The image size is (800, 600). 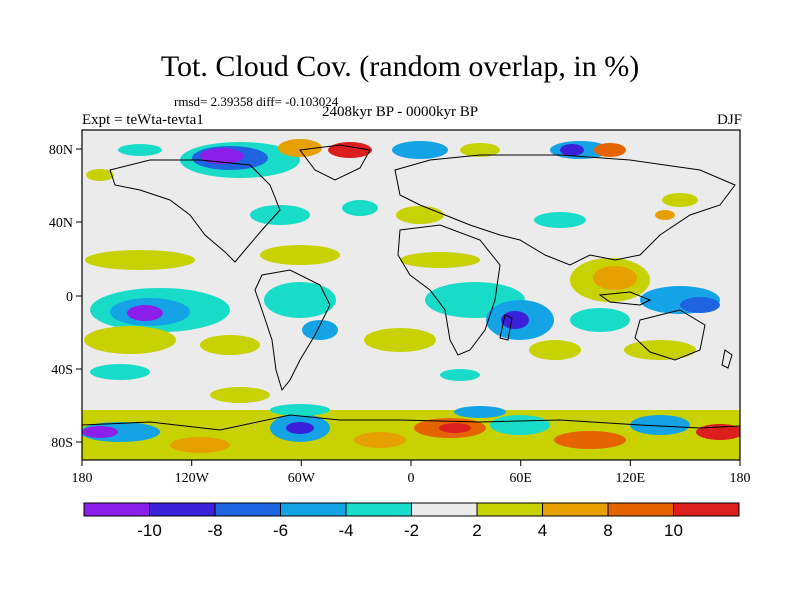 I want to click on season-label: DJF, so click(x=729, y=120).